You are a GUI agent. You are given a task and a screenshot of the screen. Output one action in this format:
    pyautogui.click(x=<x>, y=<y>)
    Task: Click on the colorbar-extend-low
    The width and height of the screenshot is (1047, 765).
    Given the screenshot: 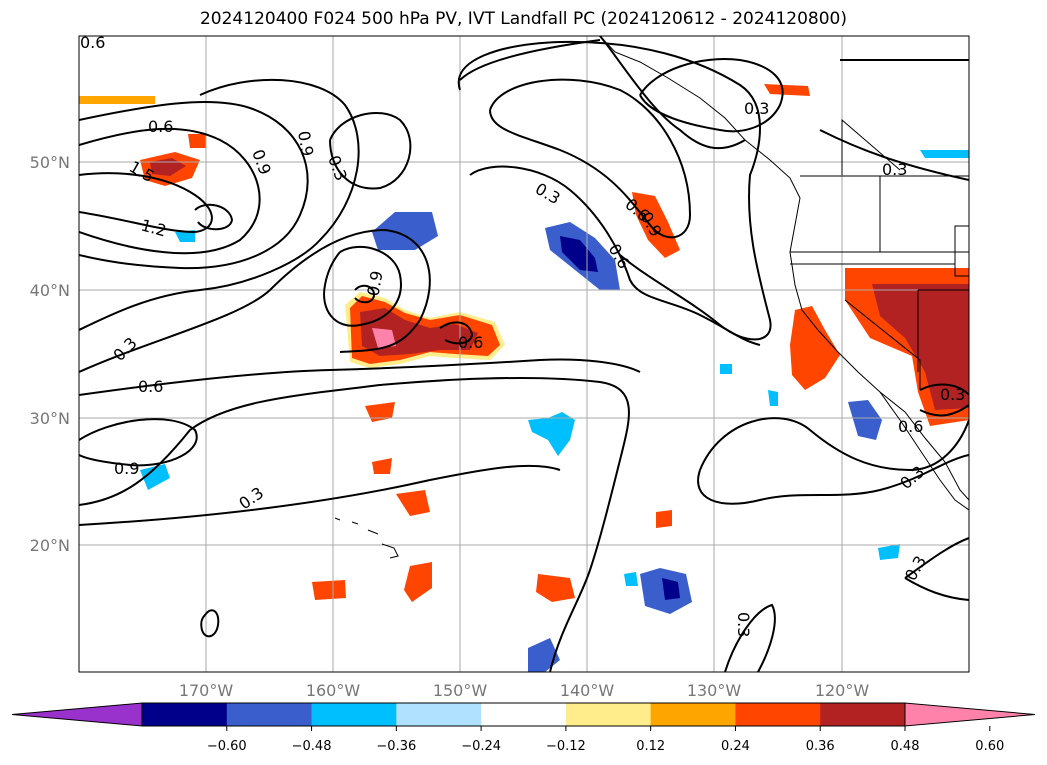 What is the action you would take?
    pyautogui.click(x=77, y=714)
    